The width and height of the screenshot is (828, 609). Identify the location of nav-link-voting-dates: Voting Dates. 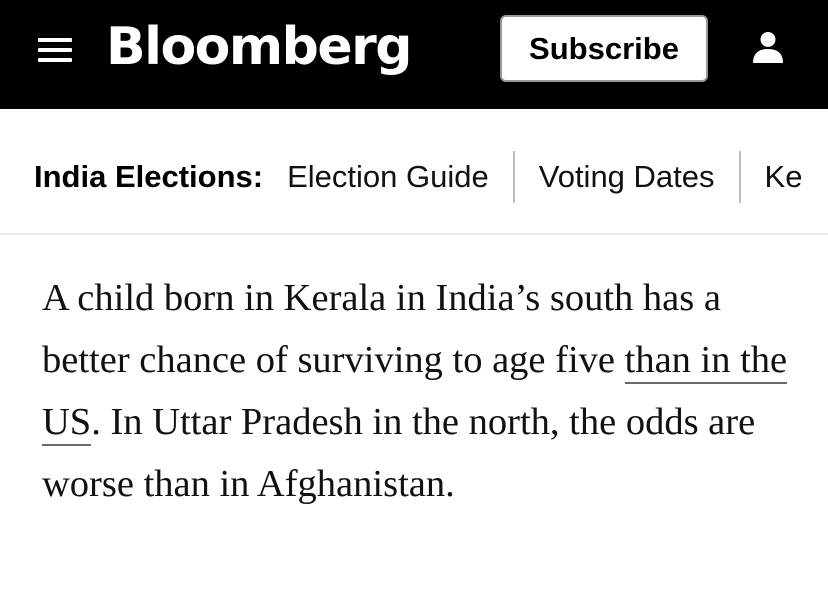
(626, 176).